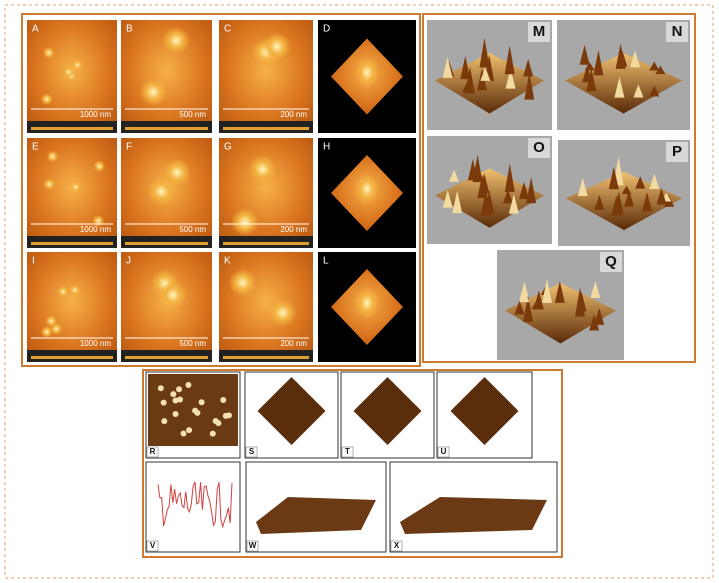  Describe the element at coordinates (326, 147) in the screenshot. I see `panel-label: H` at that location.